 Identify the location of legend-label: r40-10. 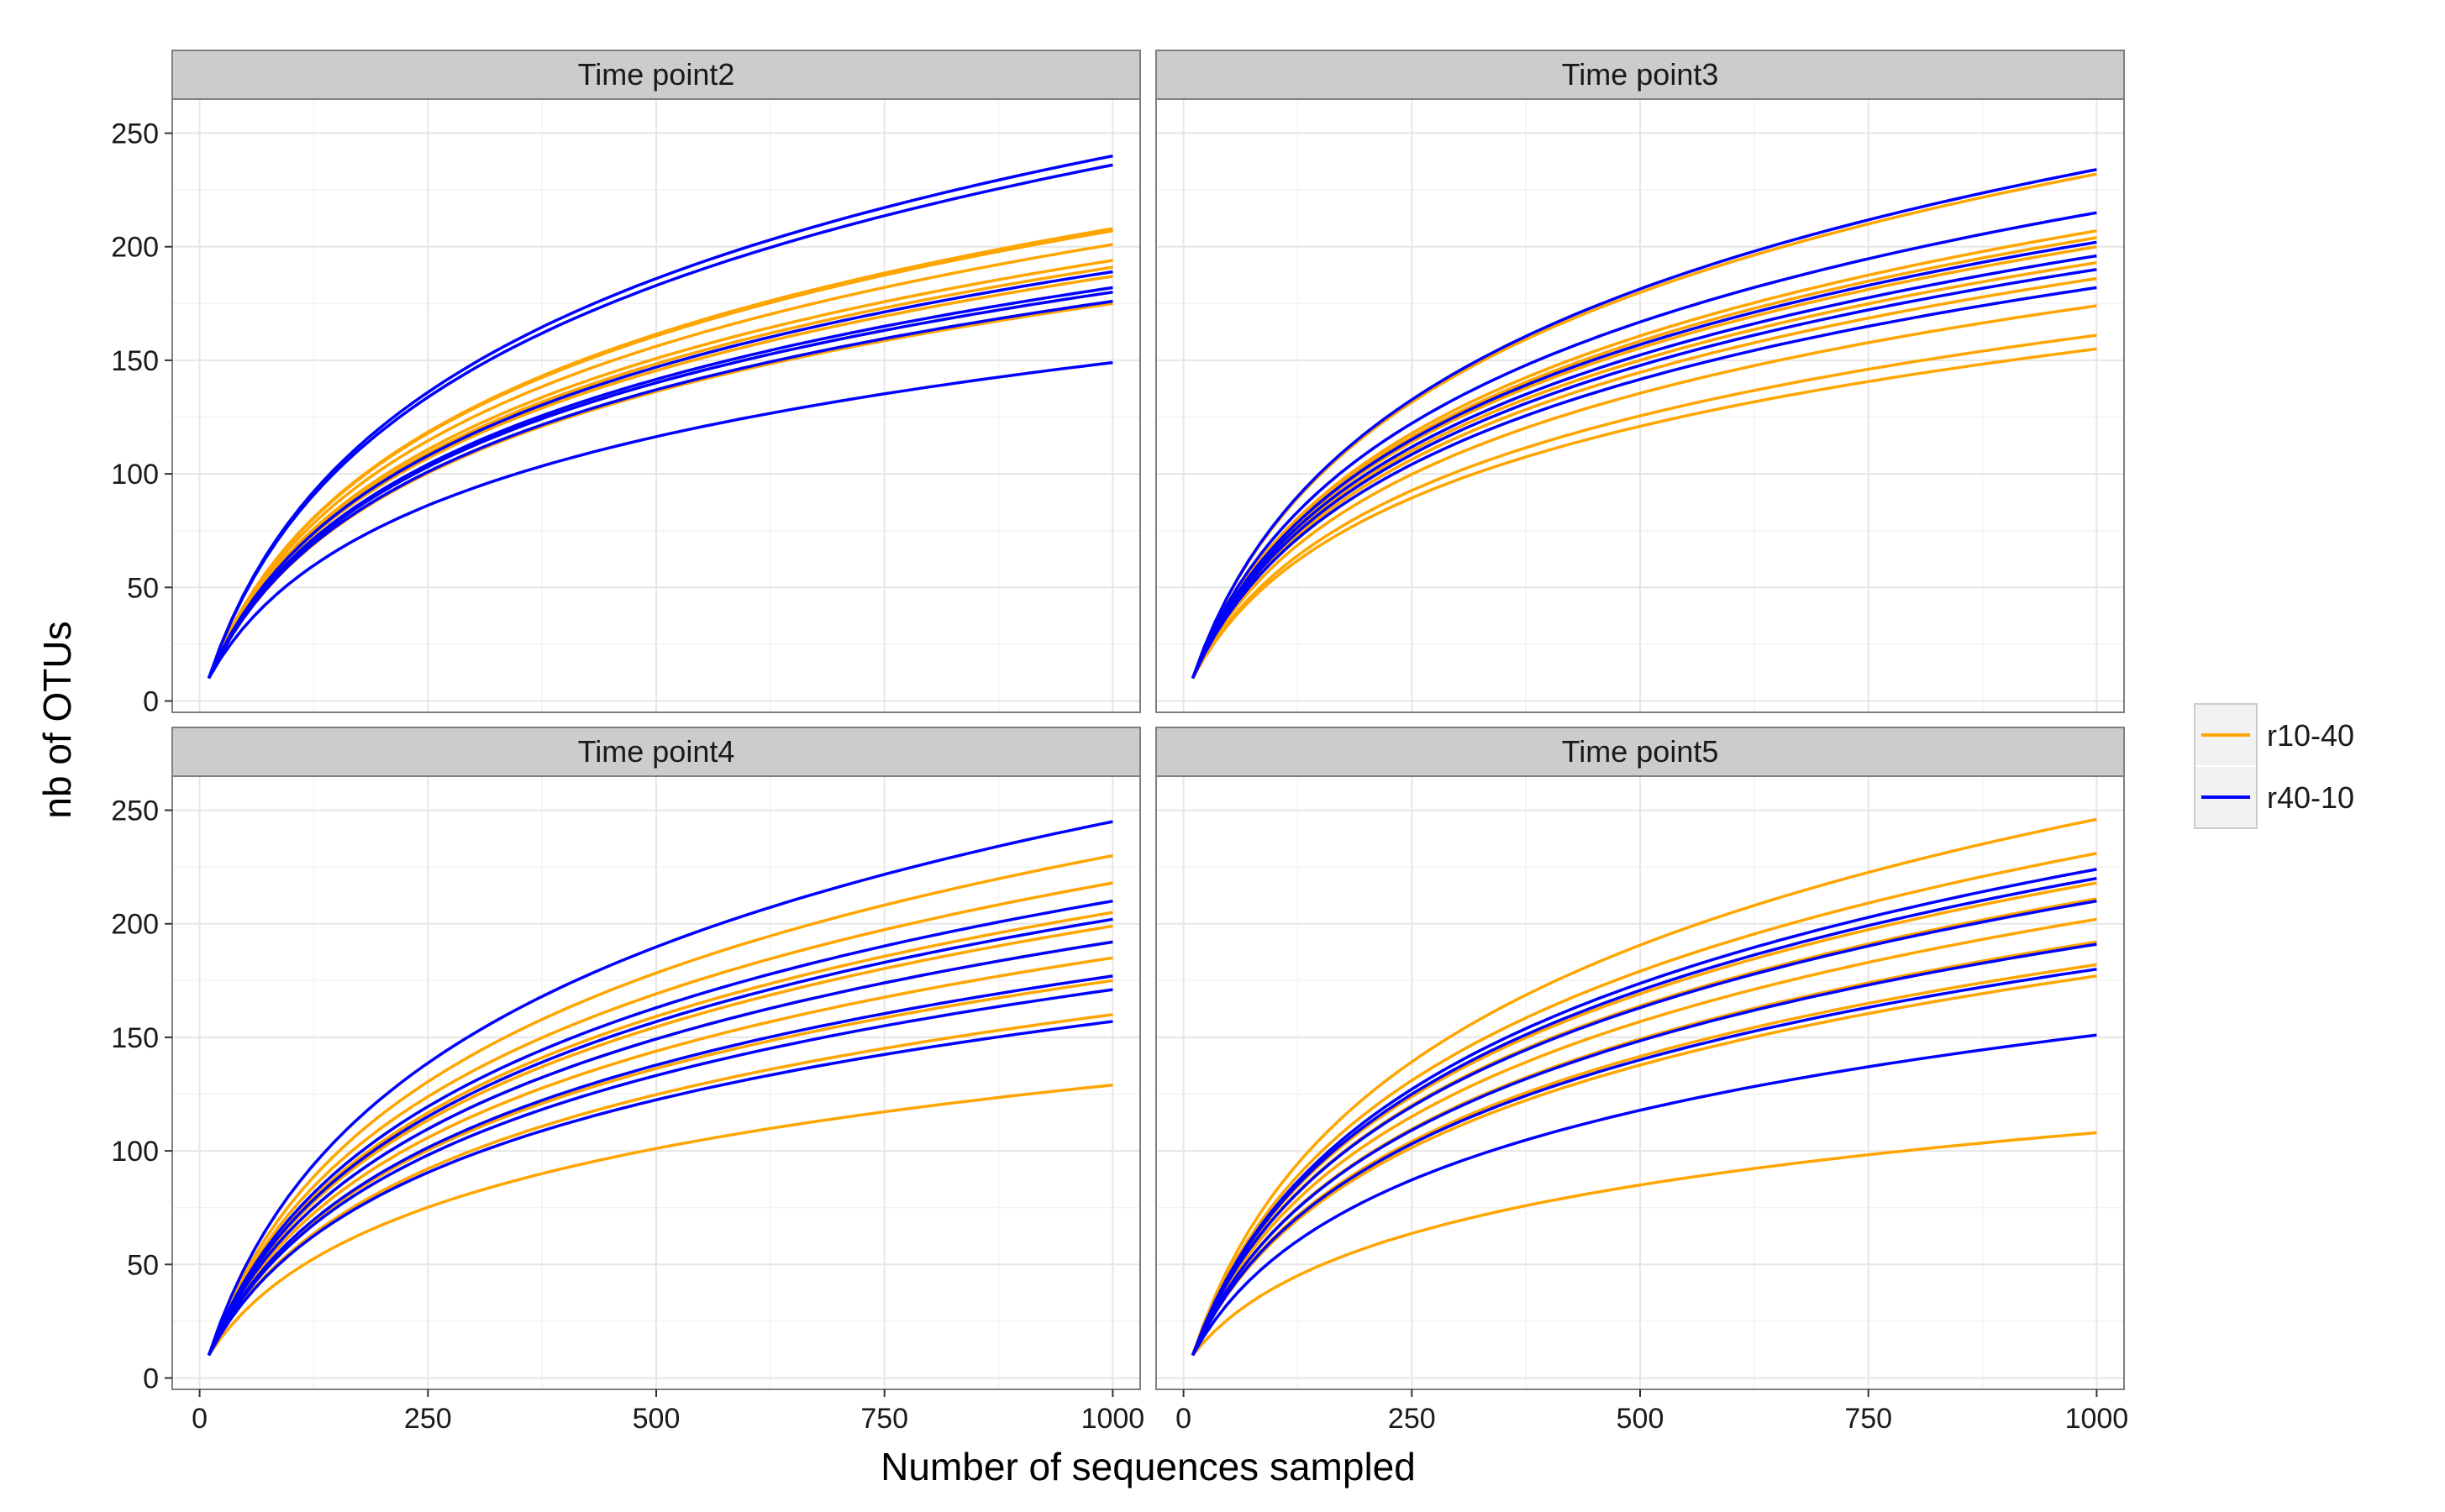
(2310, 797).